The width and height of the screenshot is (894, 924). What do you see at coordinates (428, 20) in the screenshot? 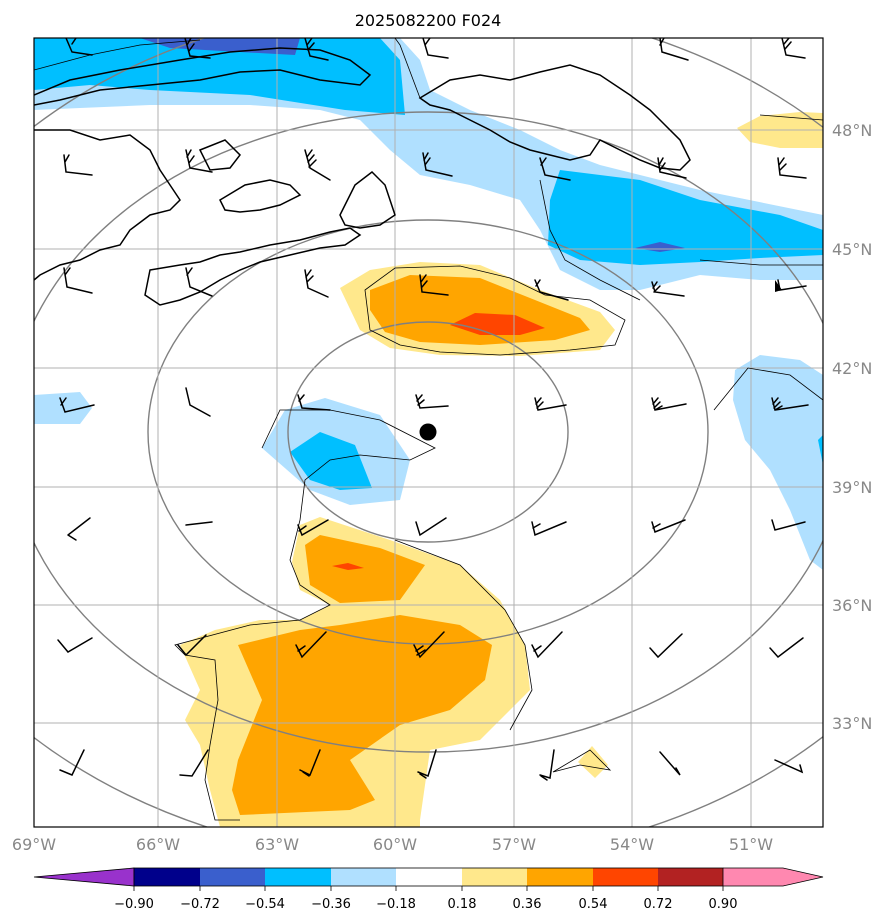
I see `map-title: 2025082200 F024` at bounding box center [428, 20].